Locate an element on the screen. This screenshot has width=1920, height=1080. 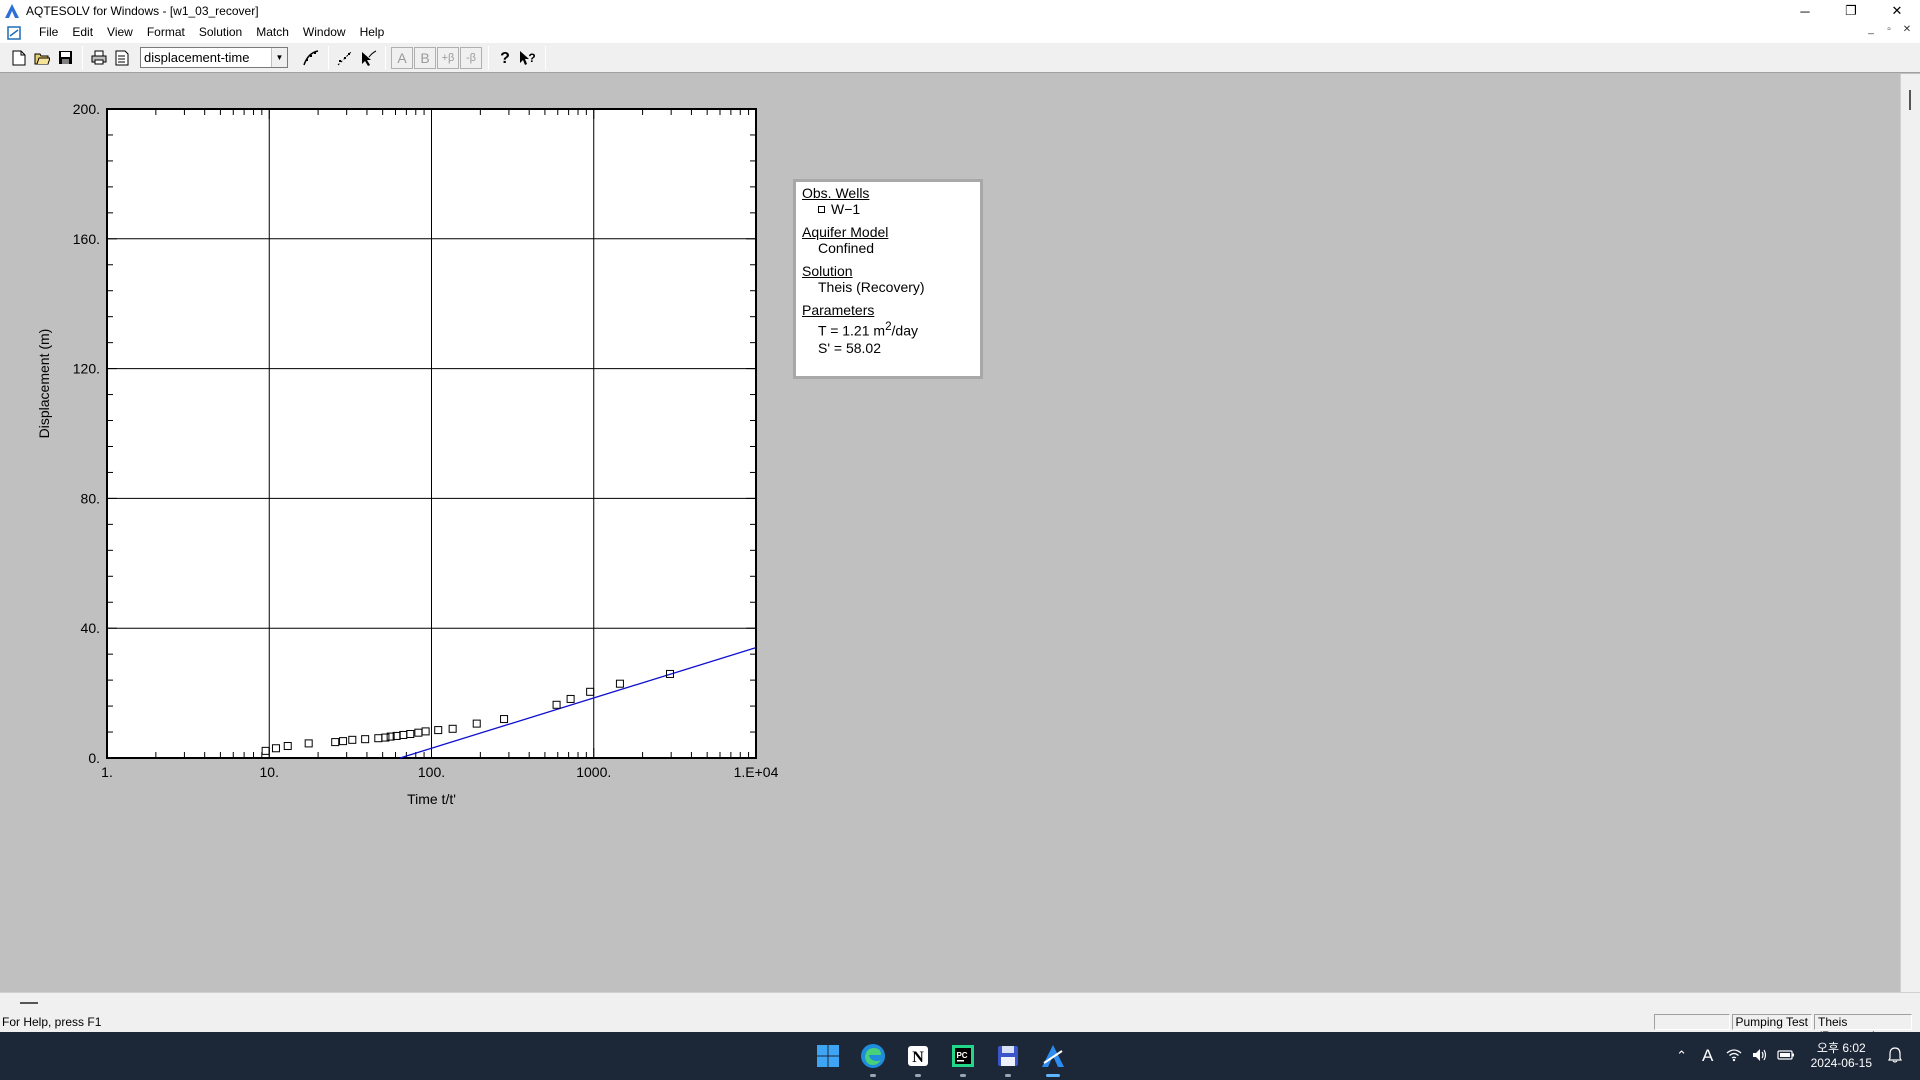
wifi-icon is located at coordinates (1734, 1056).